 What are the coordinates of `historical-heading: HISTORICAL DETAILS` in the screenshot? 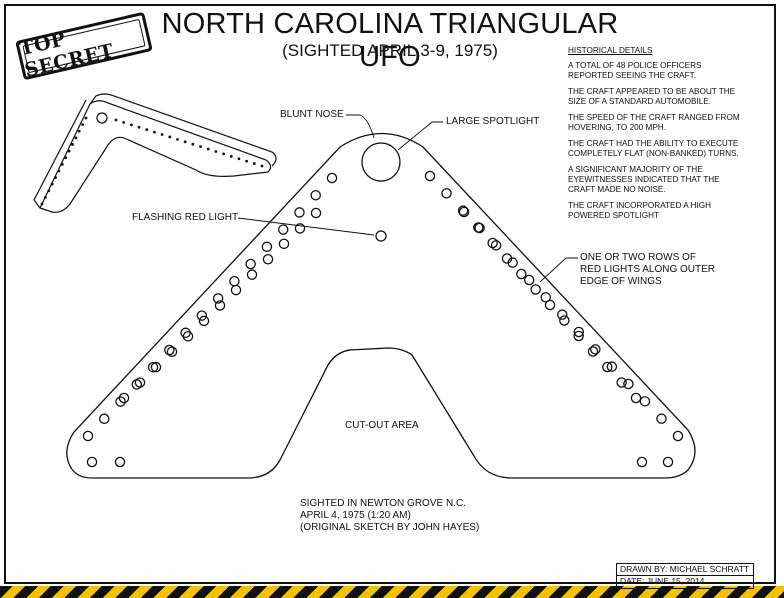 It's located at (610, 50).